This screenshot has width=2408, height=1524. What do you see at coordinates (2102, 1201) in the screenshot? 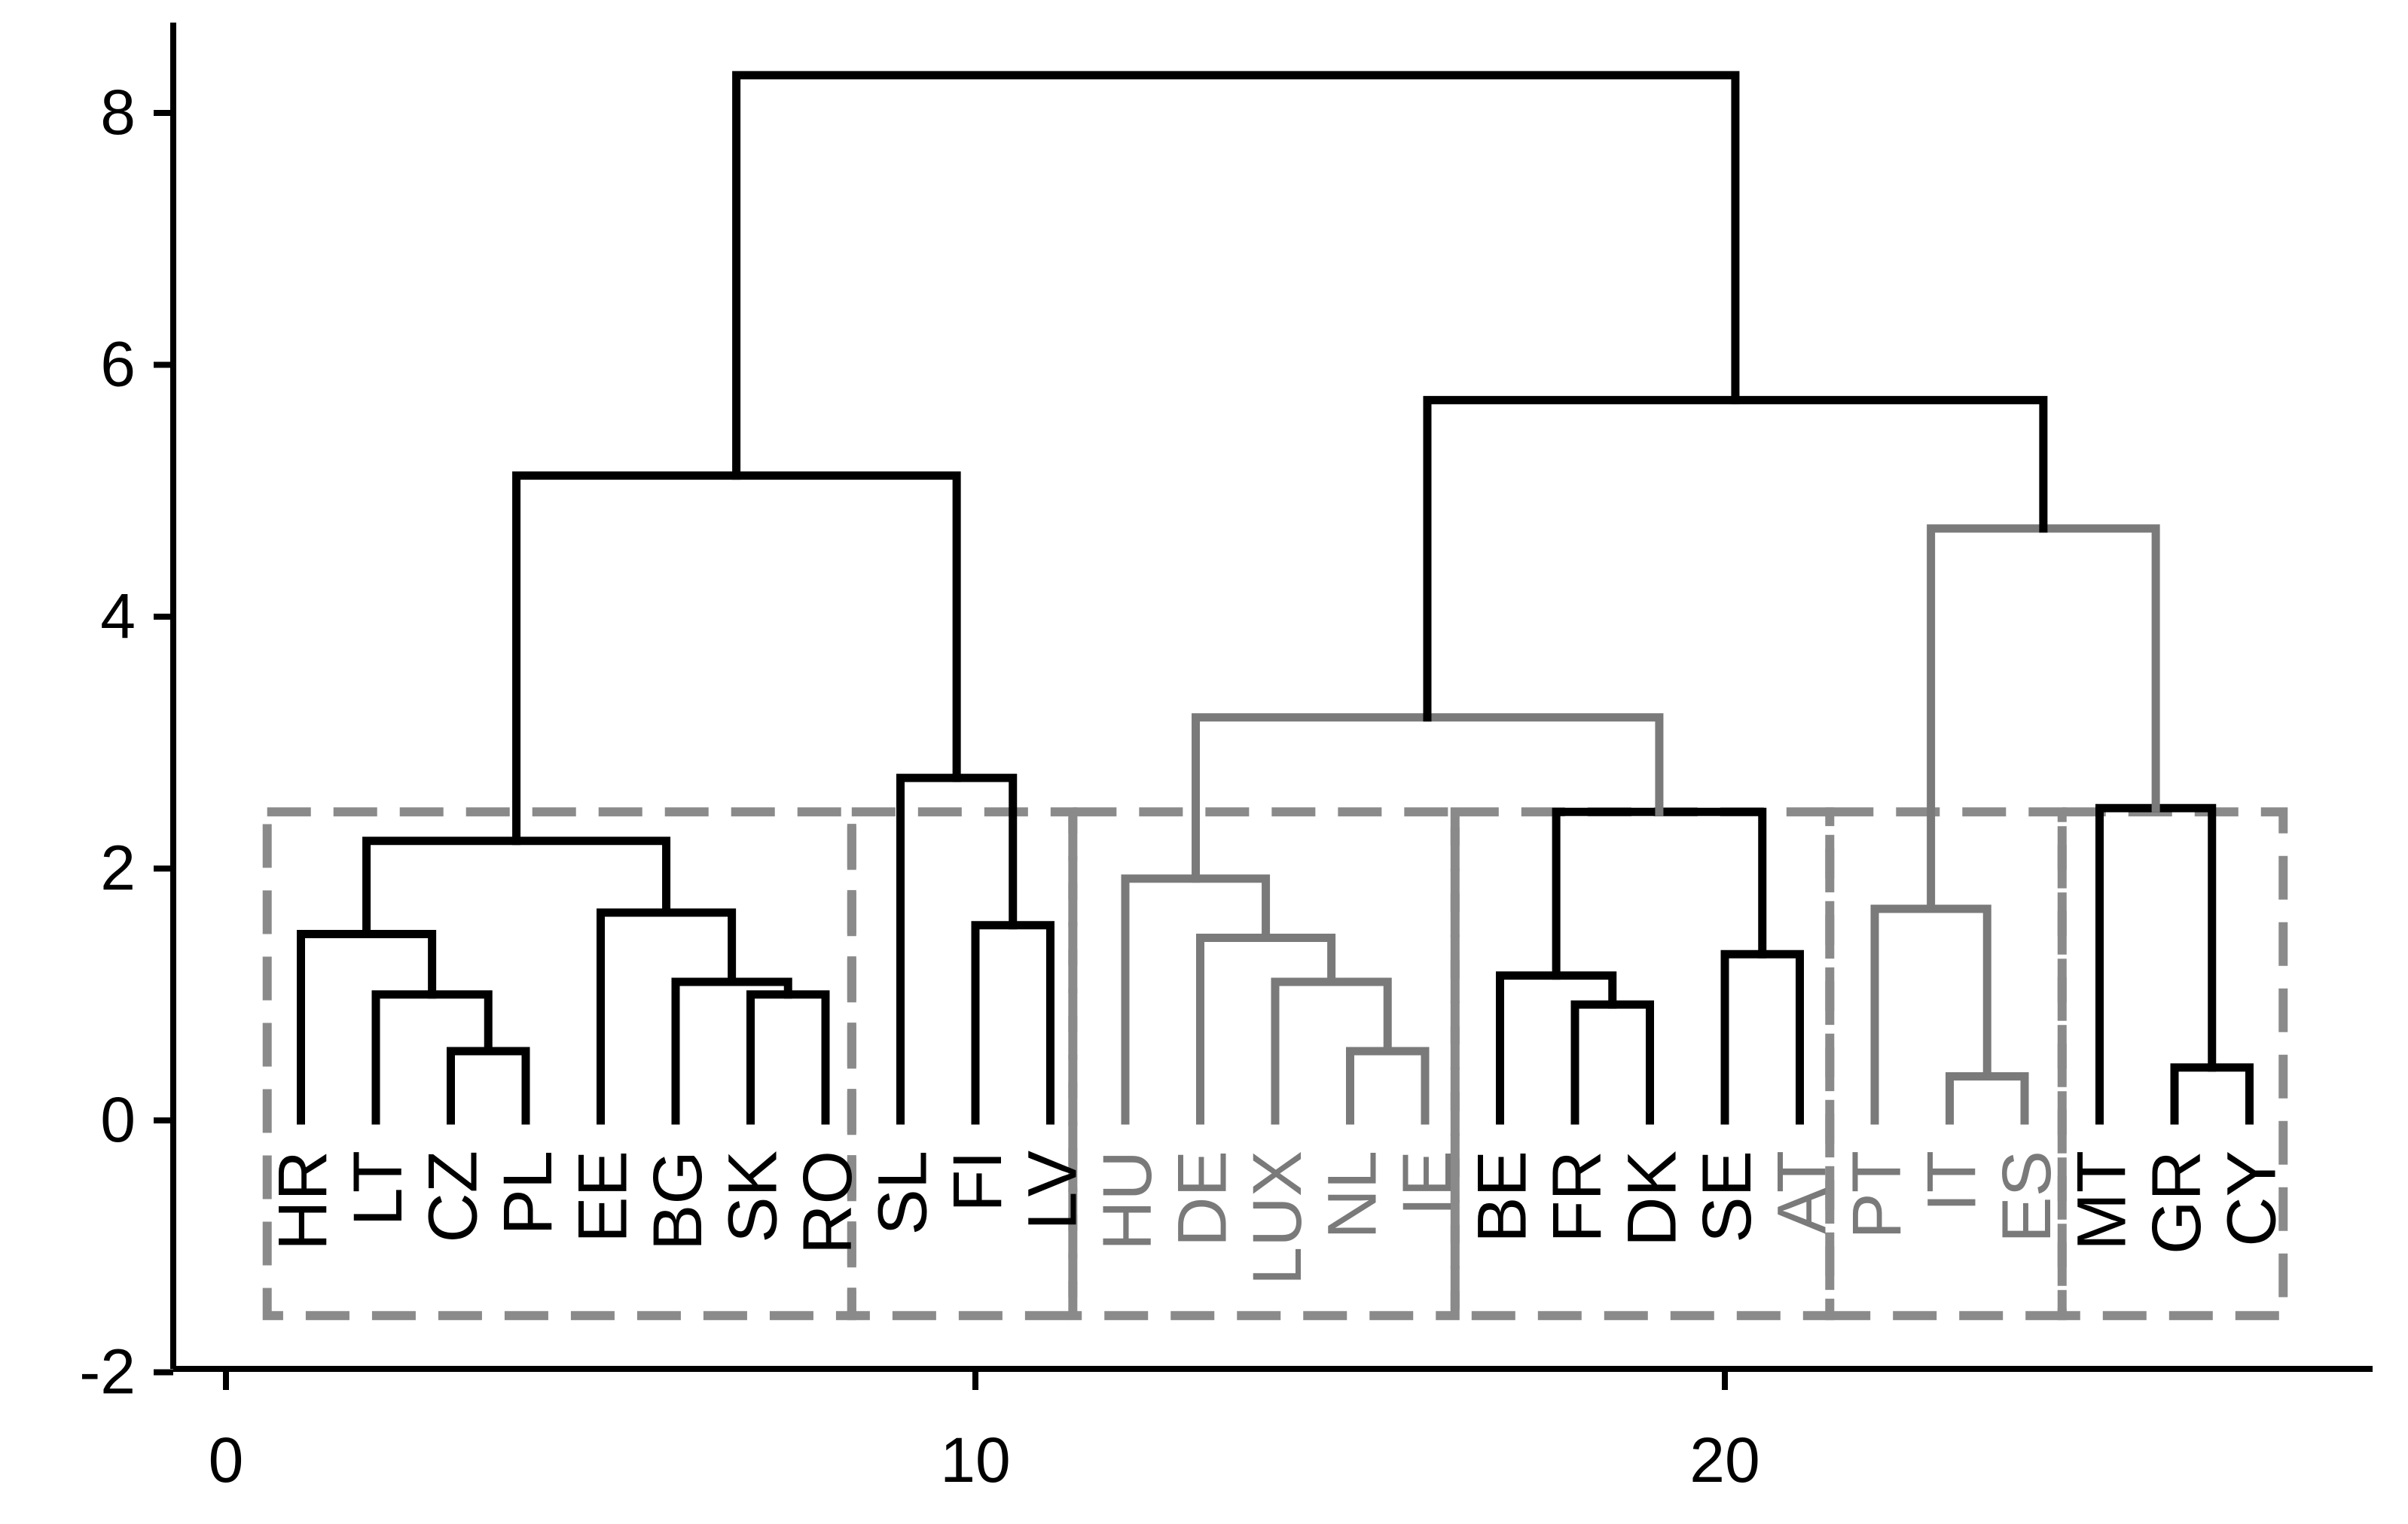
I see `leaf-label-mt: MT` at bounding box center [2102, 1201].